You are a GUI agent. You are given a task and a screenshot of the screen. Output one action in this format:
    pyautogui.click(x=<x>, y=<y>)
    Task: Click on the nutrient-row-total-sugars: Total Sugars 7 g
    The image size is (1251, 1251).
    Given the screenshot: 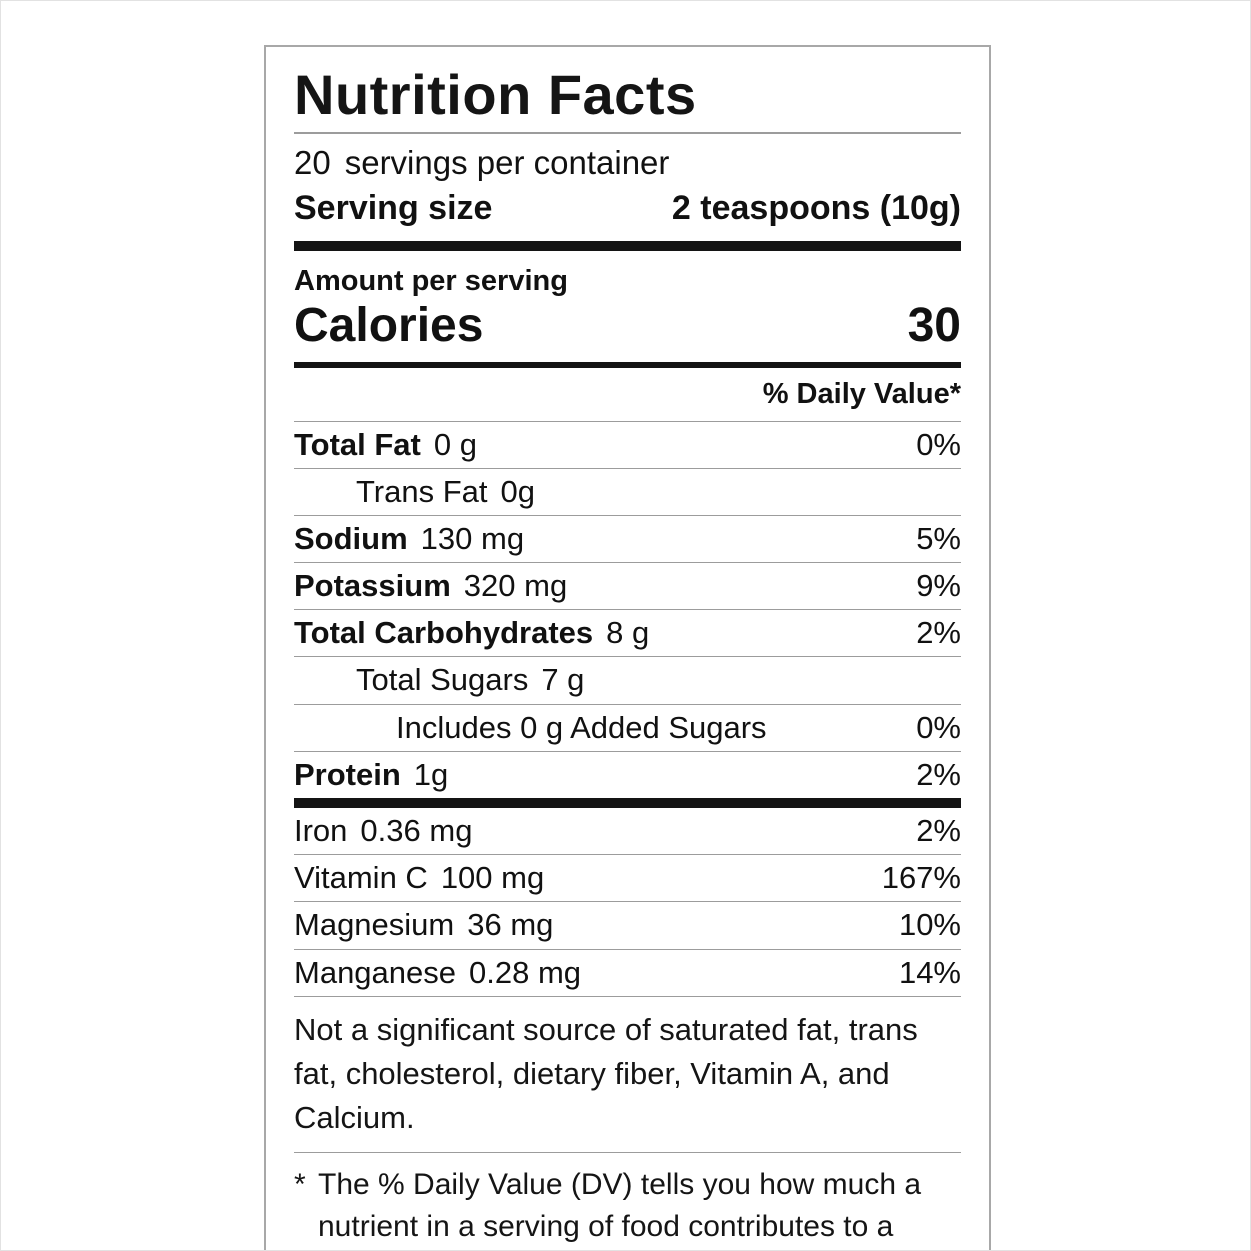 What is the action you would take?
    pyautogui.click(x=627, y=681)
    